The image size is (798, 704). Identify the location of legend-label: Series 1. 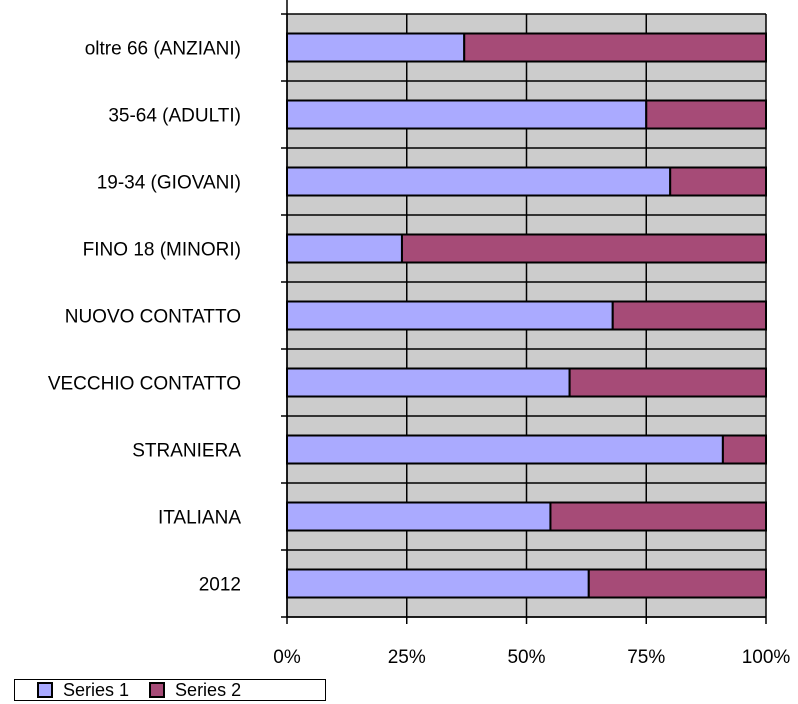
(96, 689).